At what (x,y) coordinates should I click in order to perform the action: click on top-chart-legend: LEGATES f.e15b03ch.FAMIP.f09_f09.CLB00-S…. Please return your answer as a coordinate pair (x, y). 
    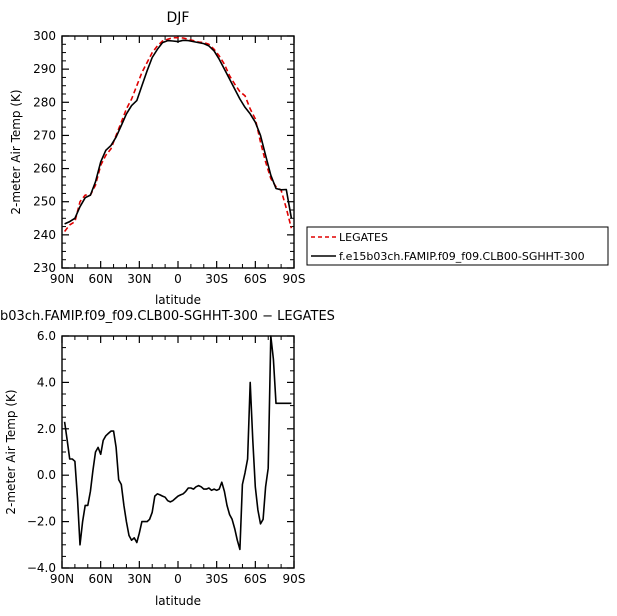
    Looking at the image, I should click on (457, 246).